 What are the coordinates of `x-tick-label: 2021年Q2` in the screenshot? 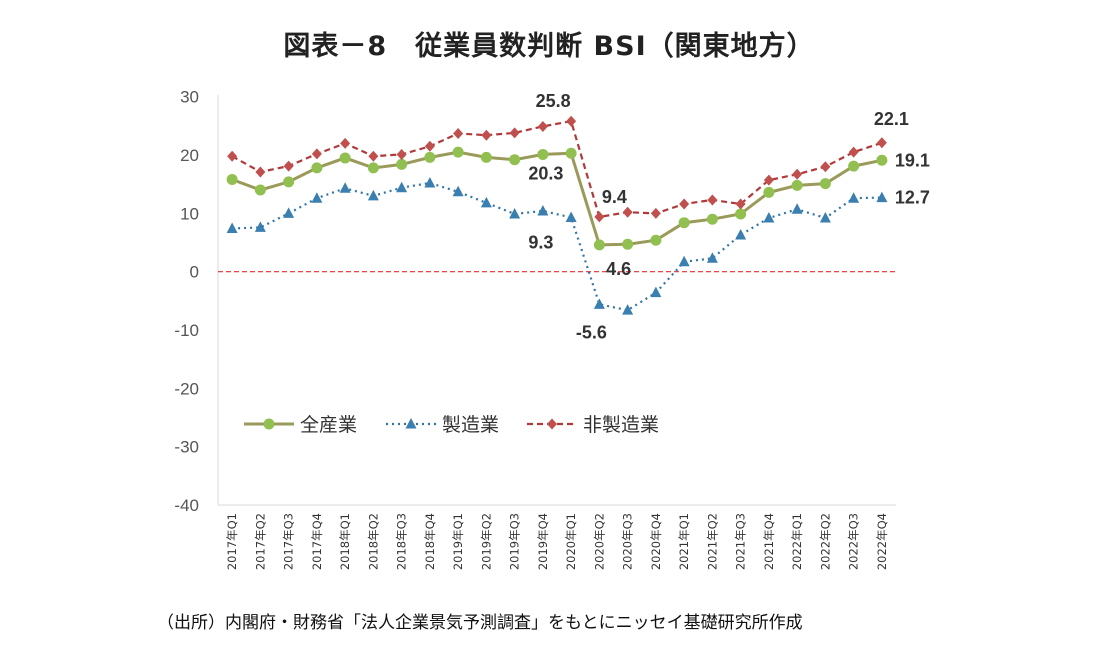 It's located at (712, 541).